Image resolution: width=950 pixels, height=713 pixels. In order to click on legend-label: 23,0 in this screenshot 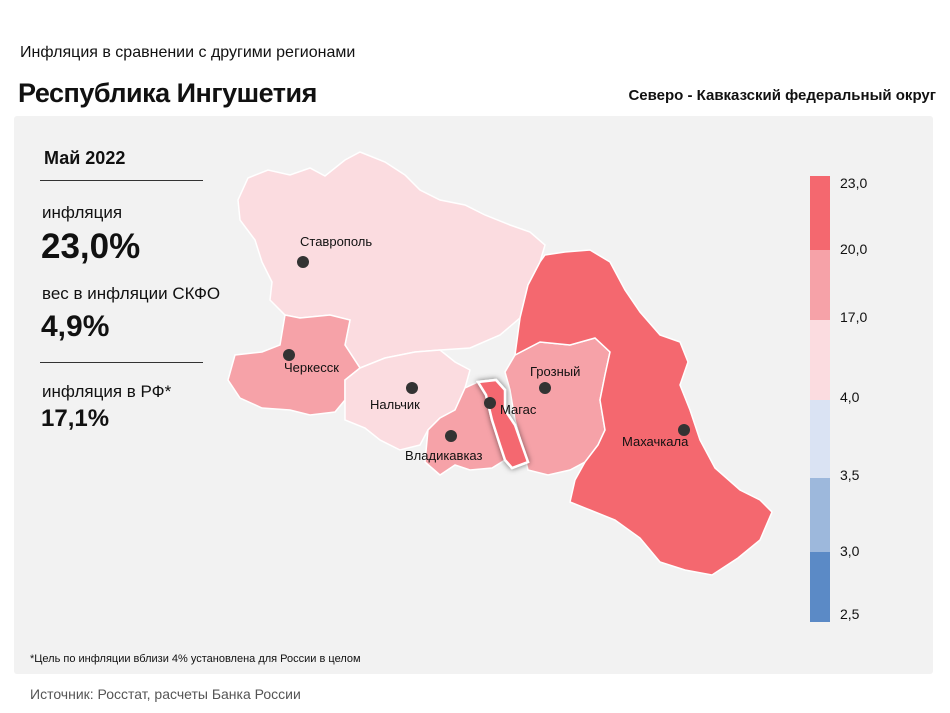, I will do `click(853, 183)`.